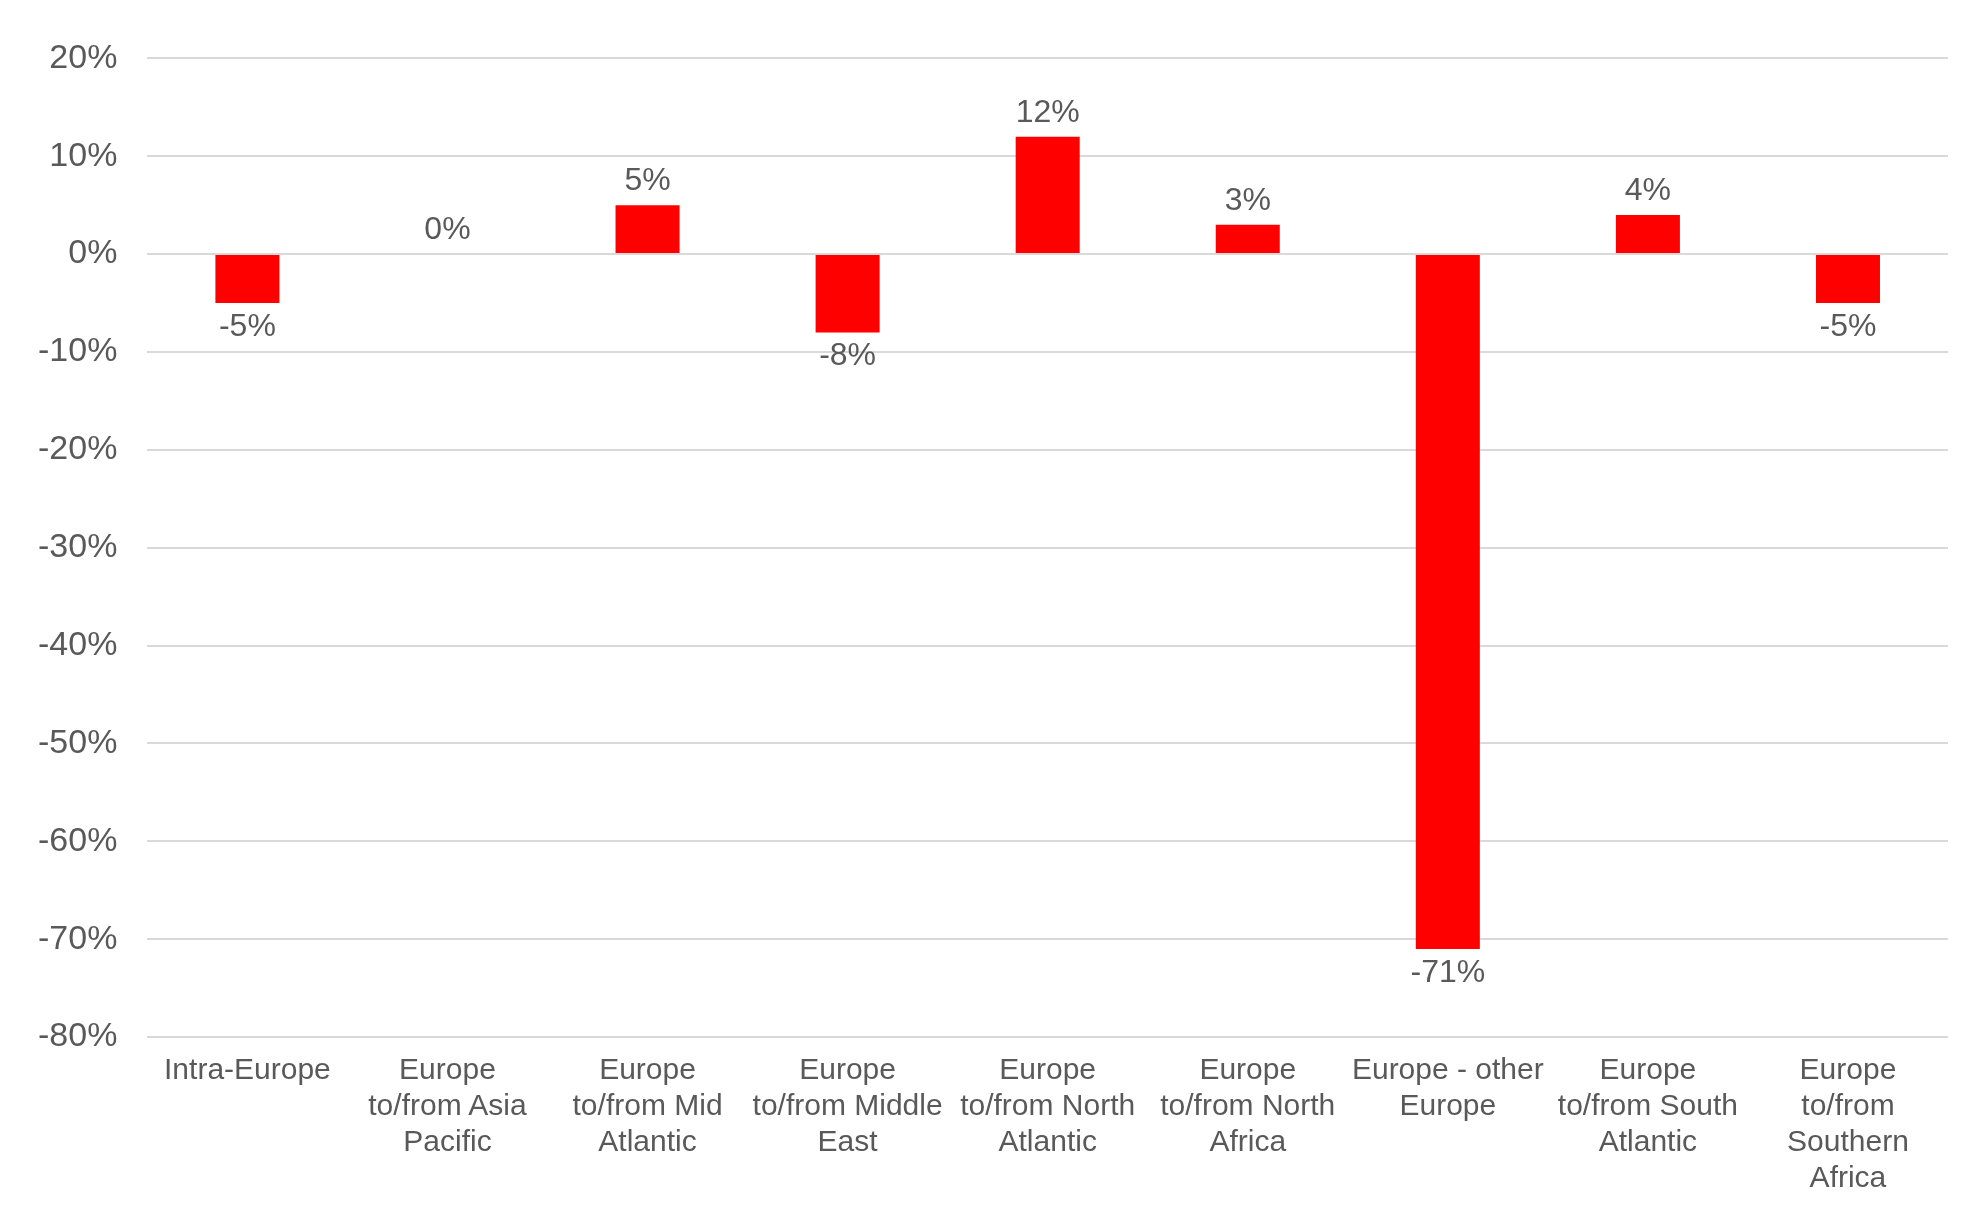 This screenshot has height=1225, width=1972. What do you see at coordinates (1248, 1105) in the screenshot?
I see `x-tick-label: Europe to/from North Africa` at bounding box center [1248, 1105].